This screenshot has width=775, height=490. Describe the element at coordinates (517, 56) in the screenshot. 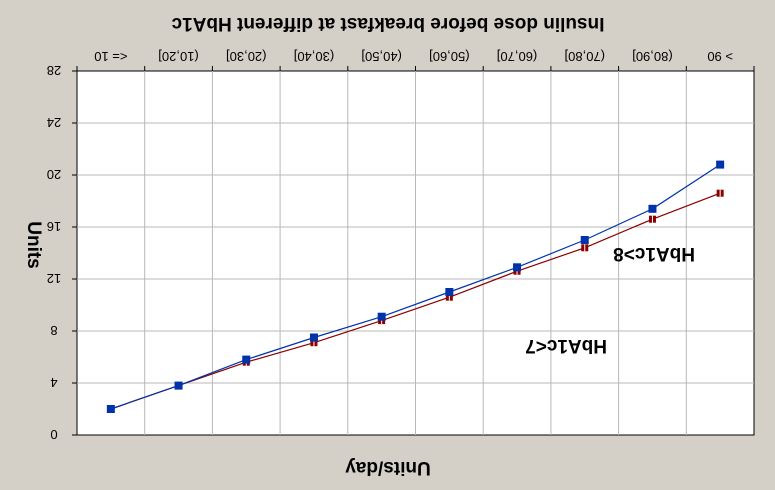

I see `x-tick-label: (60,70]` at that location.